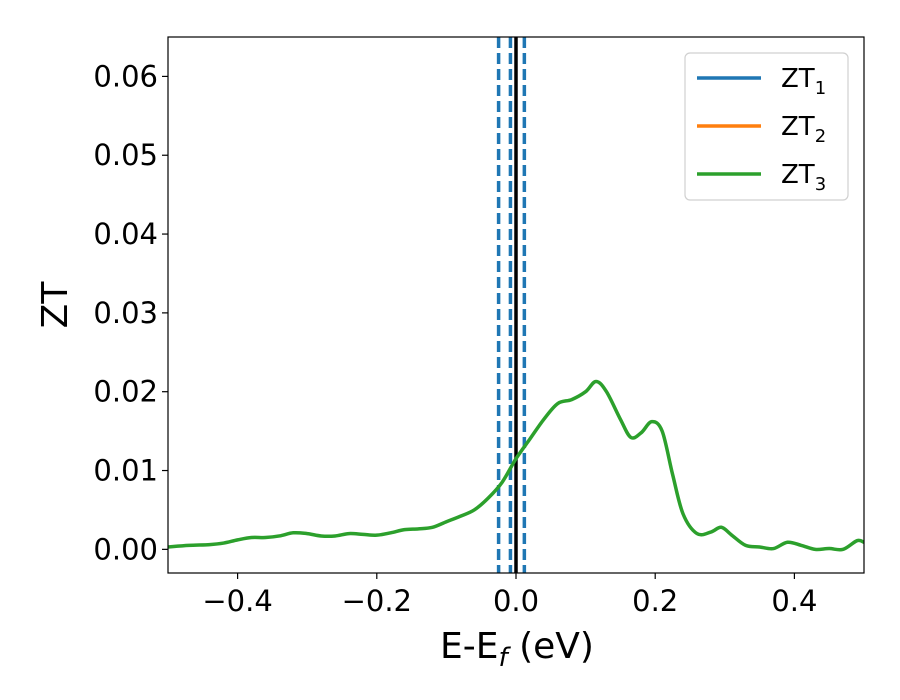  What do you see at coordinates (469, 646) in the screenshot?
I see `x-axis-label-base: E-E` at bounding box center [469, 646].